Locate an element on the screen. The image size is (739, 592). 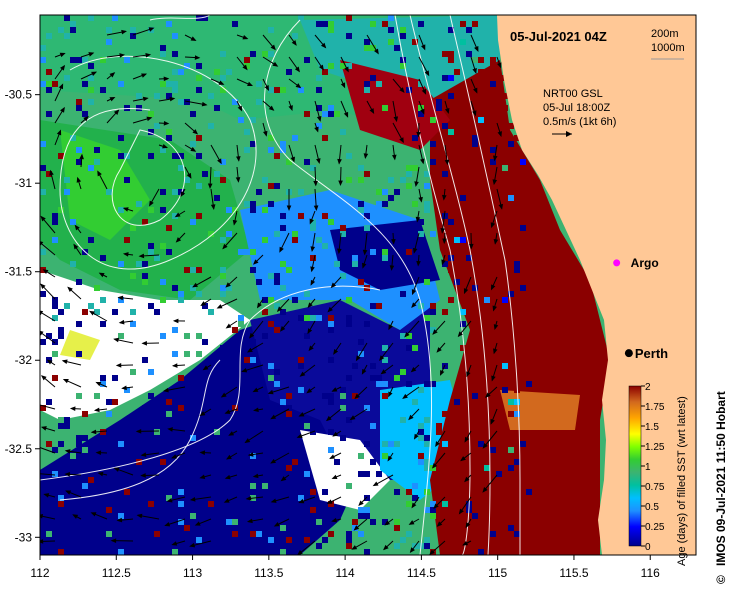
argo-icon is located at coordinates (617, 263).